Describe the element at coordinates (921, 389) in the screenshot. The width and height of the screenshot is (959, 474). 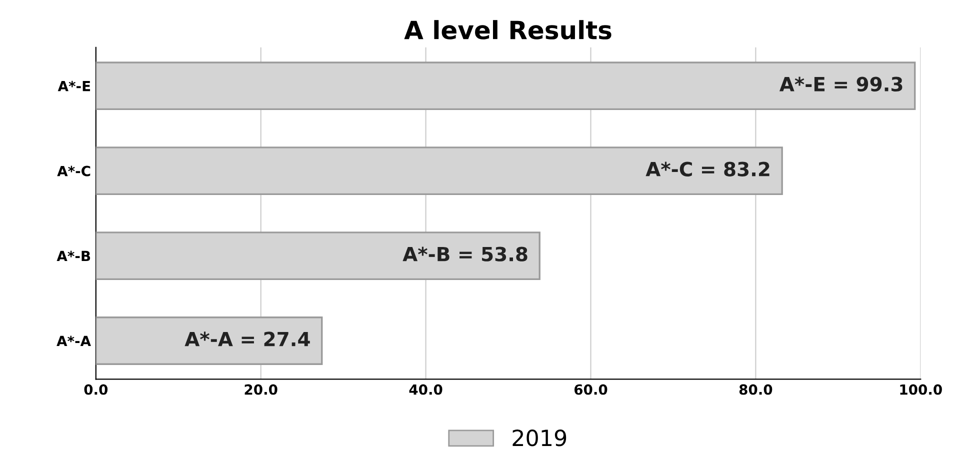
I see `x-tick-label: 100.0` at that location.